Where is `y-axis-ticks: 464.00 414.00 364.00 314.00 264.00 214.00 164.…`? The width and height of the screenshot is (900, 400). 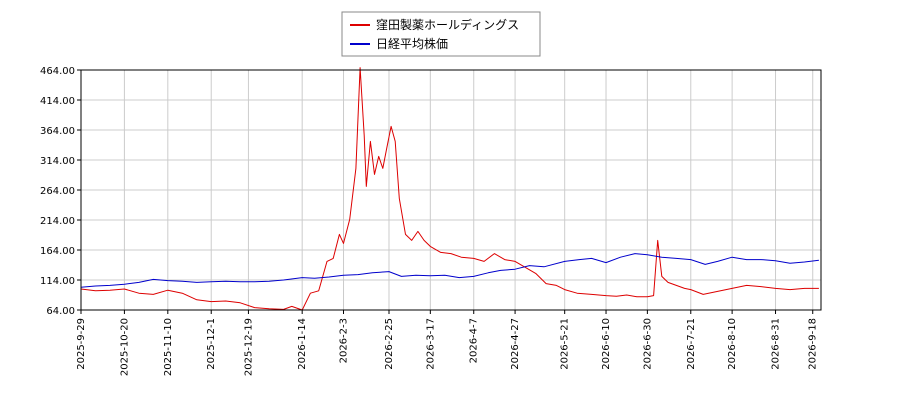 y-axis-ticks: 464.00 414.00 364.00 314.00 264.00 214.00 164.… is located at coordinates (60, 191).